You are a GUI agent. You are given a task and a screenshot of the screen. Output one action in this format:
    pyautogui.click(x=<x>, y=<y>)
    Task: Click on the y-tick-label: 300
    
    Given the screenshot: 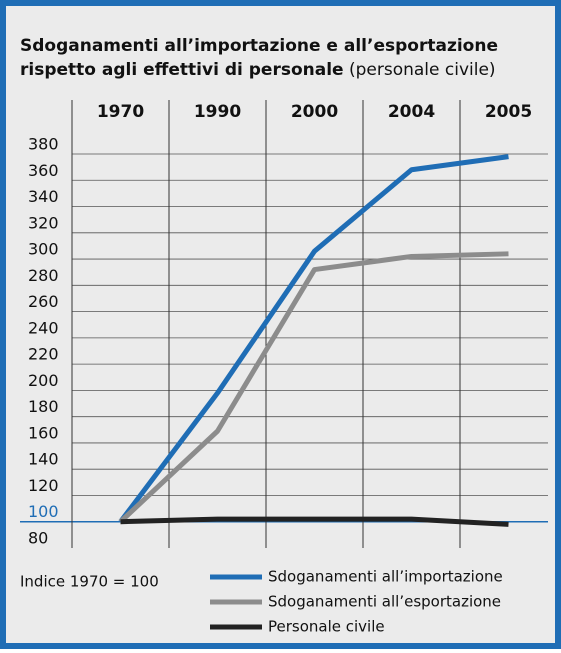 What is the action you would take?
    pyautogui.click(x=43, y=249)
    